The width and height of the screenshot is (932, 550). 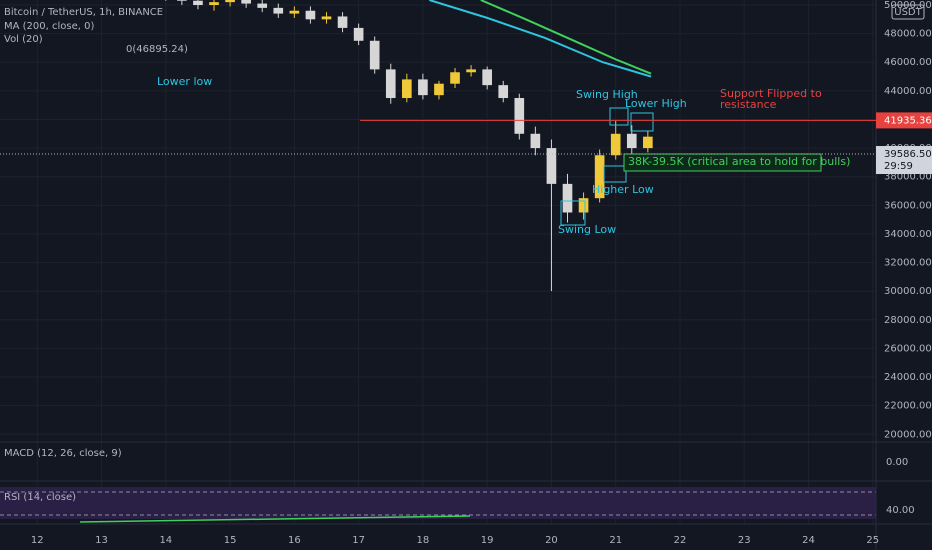 What do you see at coordinates (908, 377) in the screenshot?
I see `y-tick-label: 24000.00` at bounding box center [908, 377].